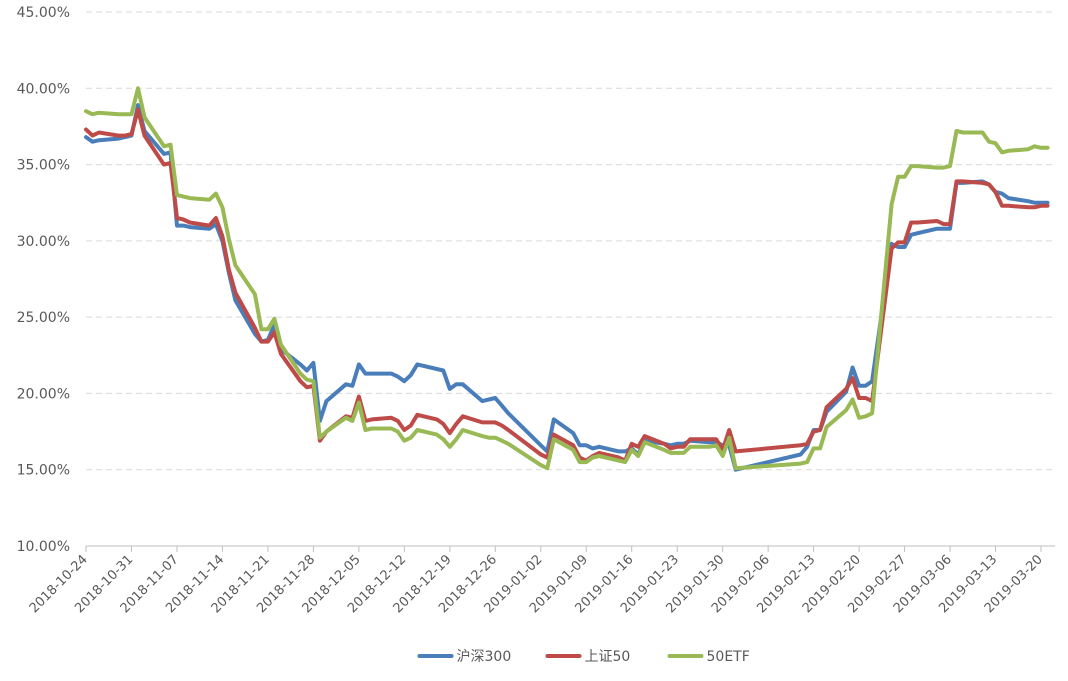 This screenshot has height=681, width=1068. What do you see at coordinates (43, 318) in the screenshot?
I see `y-tick-label: 25.00%` at bounding box center [43, 318].